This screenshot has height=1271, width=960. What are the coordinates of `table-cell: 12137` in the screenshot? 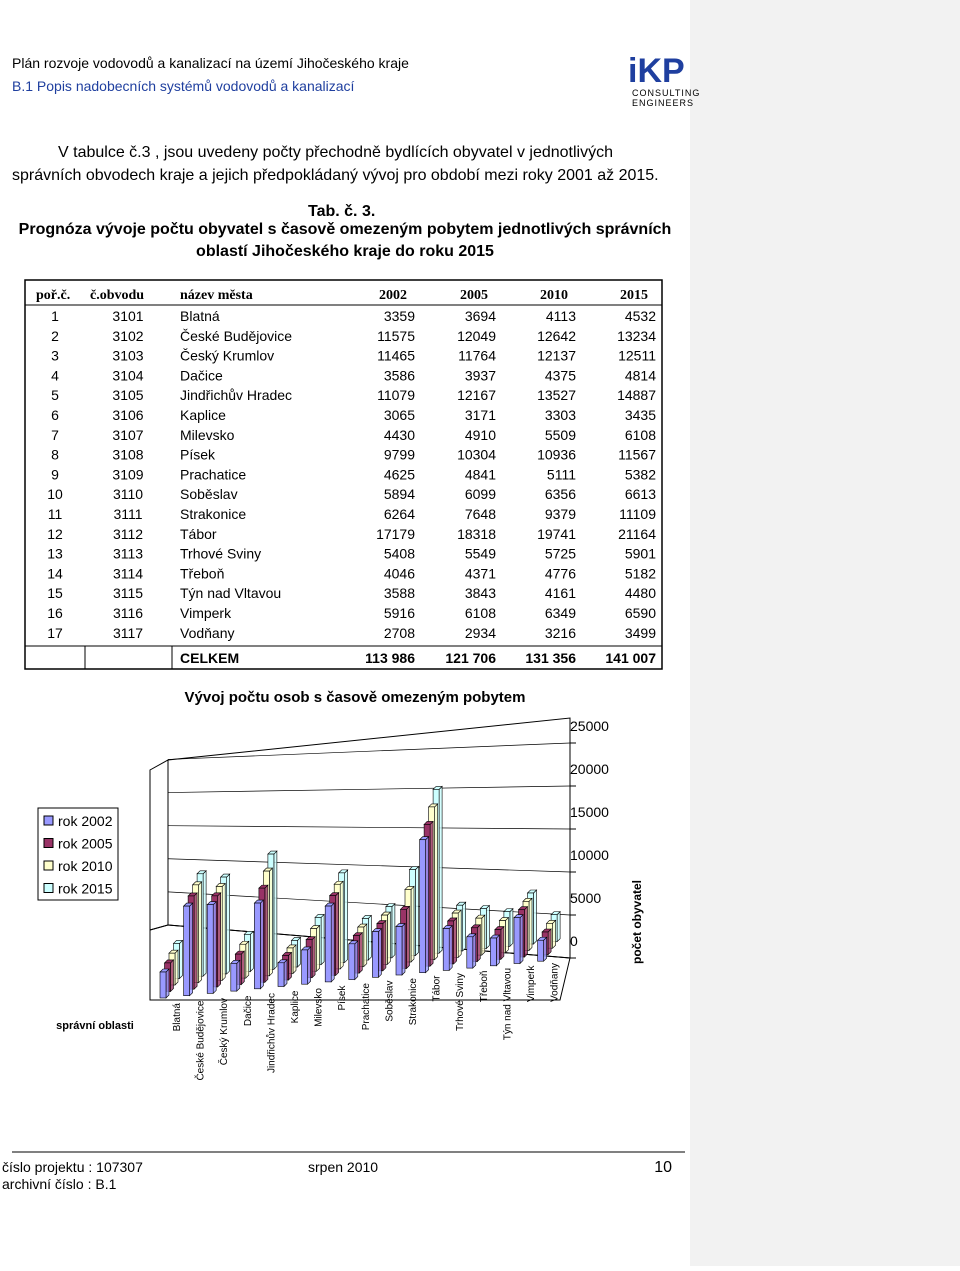 It's located at (556, 356).